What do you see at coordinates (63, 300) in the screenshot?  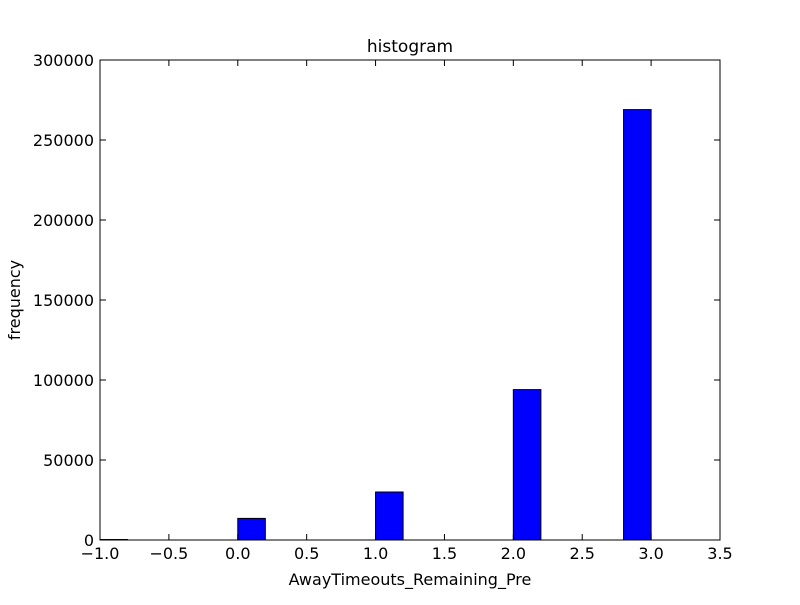 I see `y-tick-label: 150000` at bounding box center [63, 300].